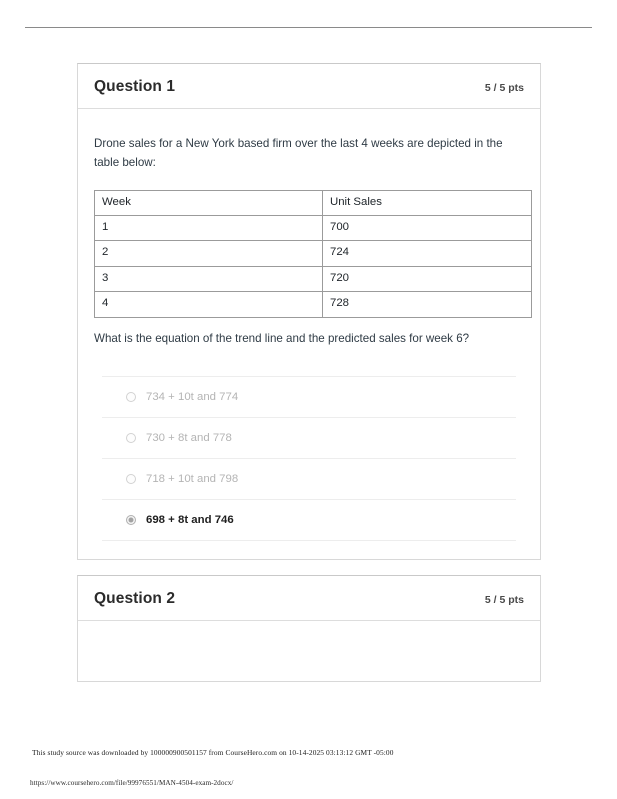 Image resolution: width=617 pixels, height=799 pixels. I want to click on answer-option-3: 718 + 10t and 798, so click(309, 478).